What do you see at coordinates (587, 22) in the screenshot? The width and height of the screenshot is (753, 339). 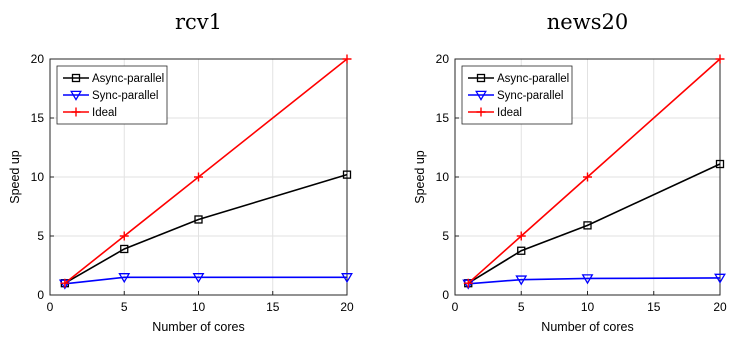 I see `chart-title: news20` at bounding box center [587, 22].